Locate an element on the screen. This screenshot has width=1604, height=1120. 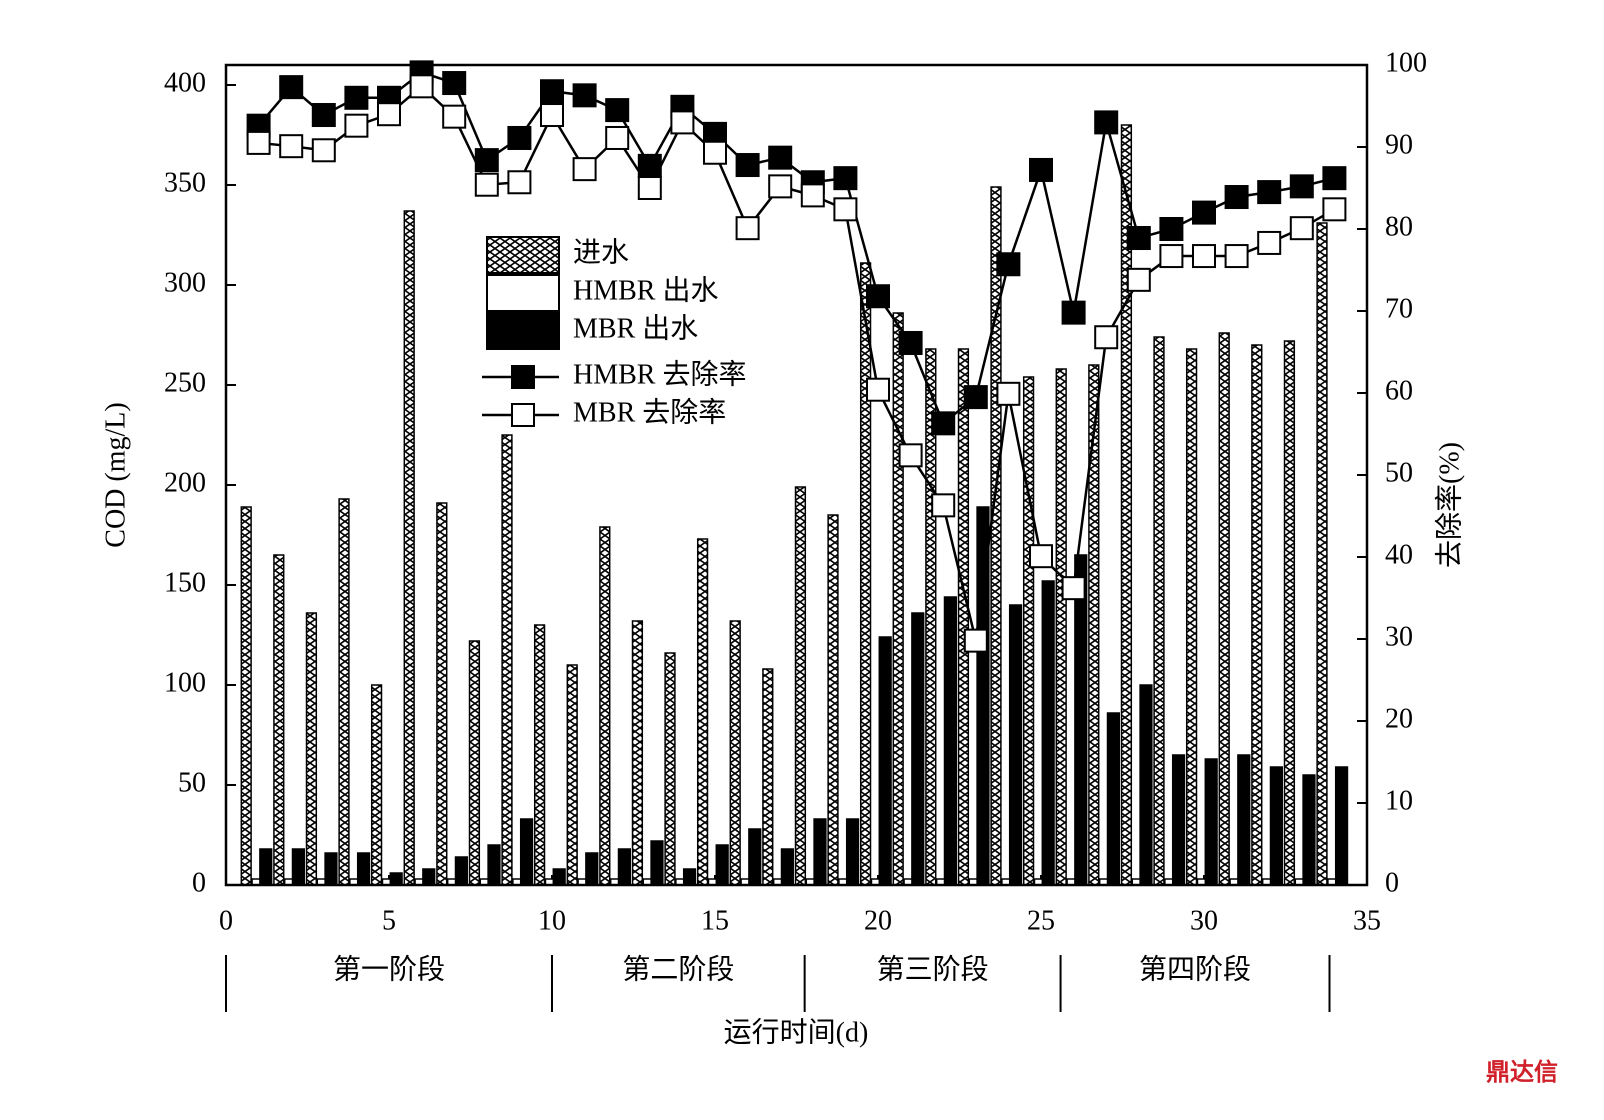
y-axis-title: COD (mg/L) is located at coordinates (115, 474).